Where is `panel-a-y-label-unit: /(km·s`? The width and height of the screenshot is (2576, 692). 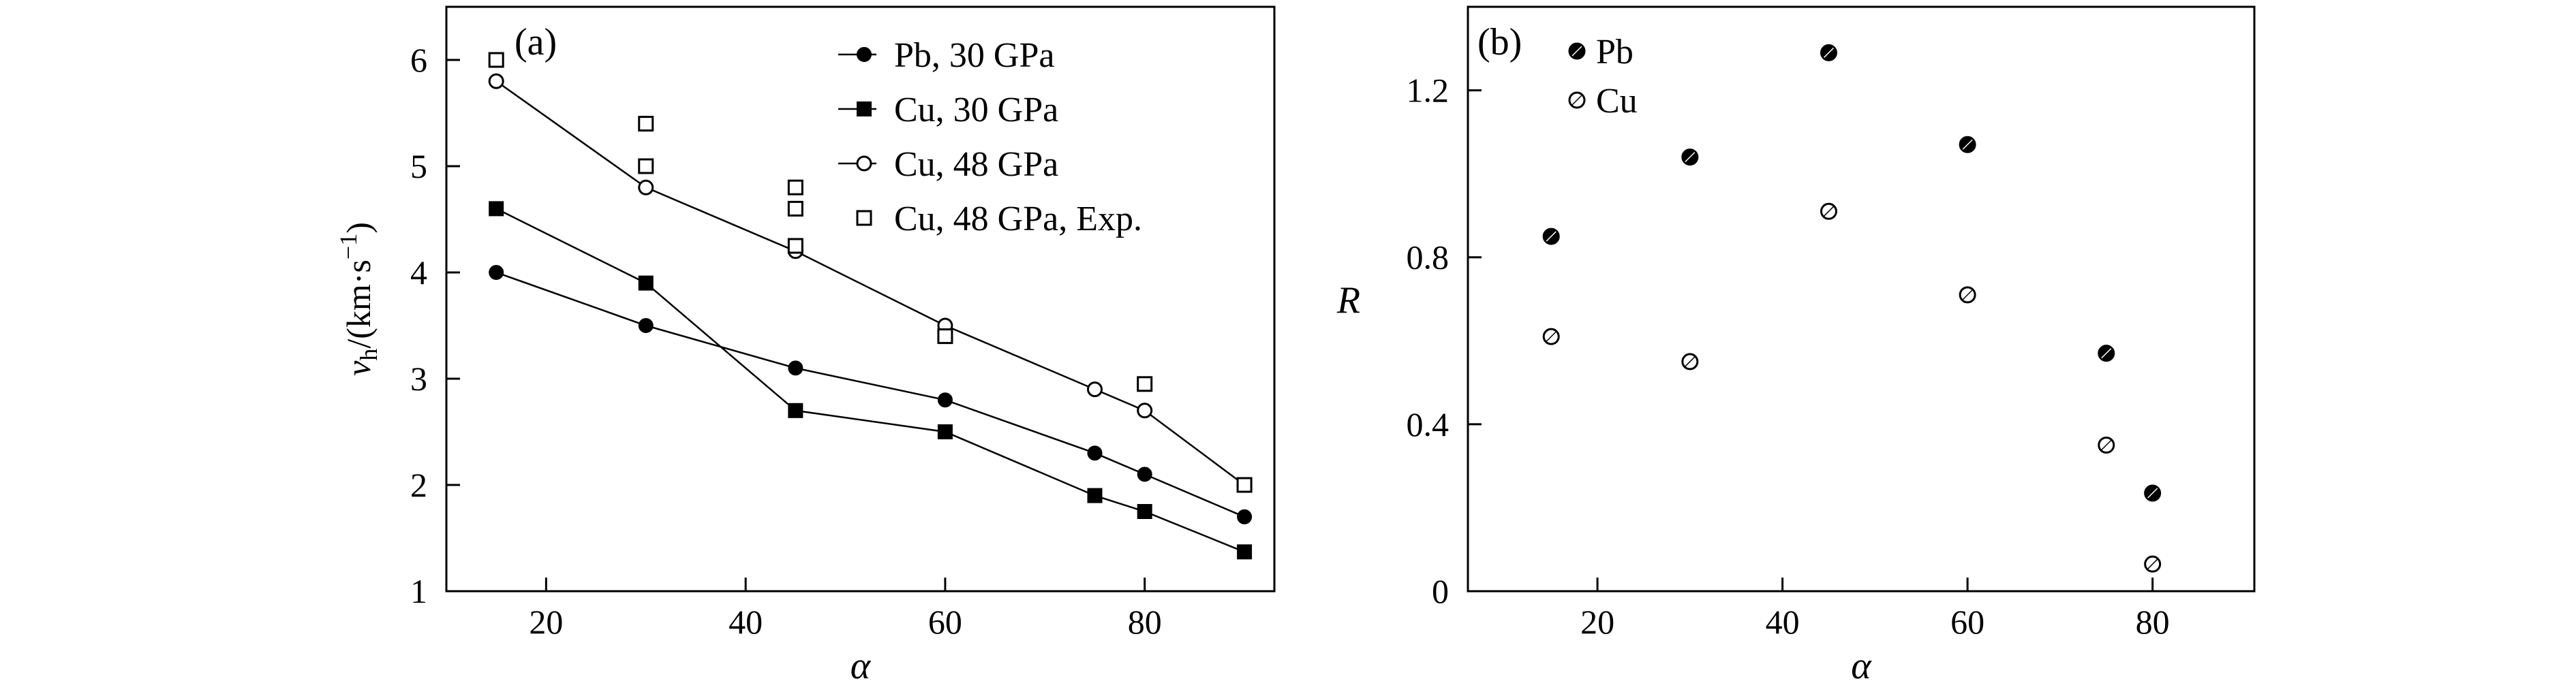 panel-a-y-label-unit: /(km·s is located at coordinates (358, 304).